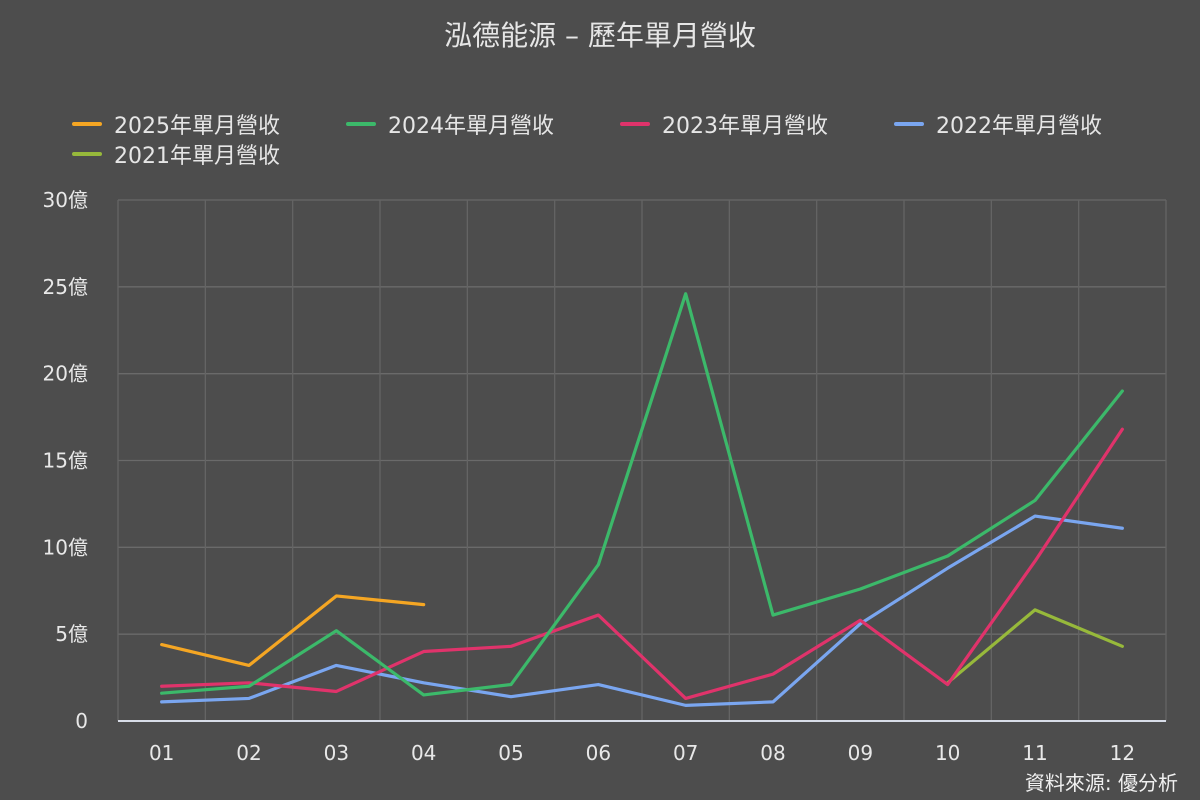 The image size is (1200, 800). I want to click on y-tick-label: 0, so click(81, 721).